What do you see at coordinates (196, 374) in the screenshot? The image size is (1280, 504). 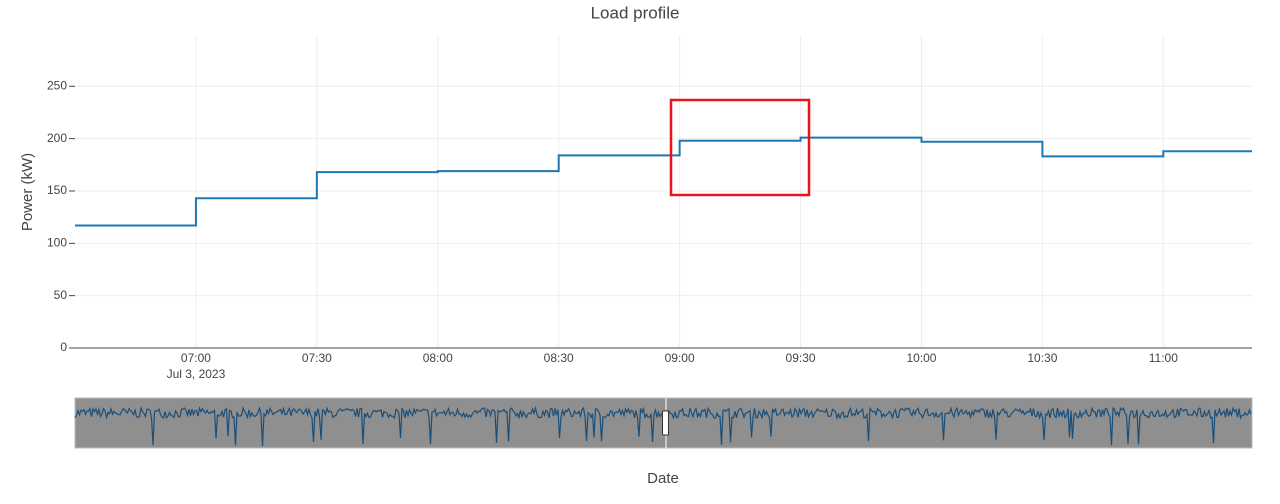 I see `x-date-label: Jul 3, 2023` at bounding box center [196, 374].